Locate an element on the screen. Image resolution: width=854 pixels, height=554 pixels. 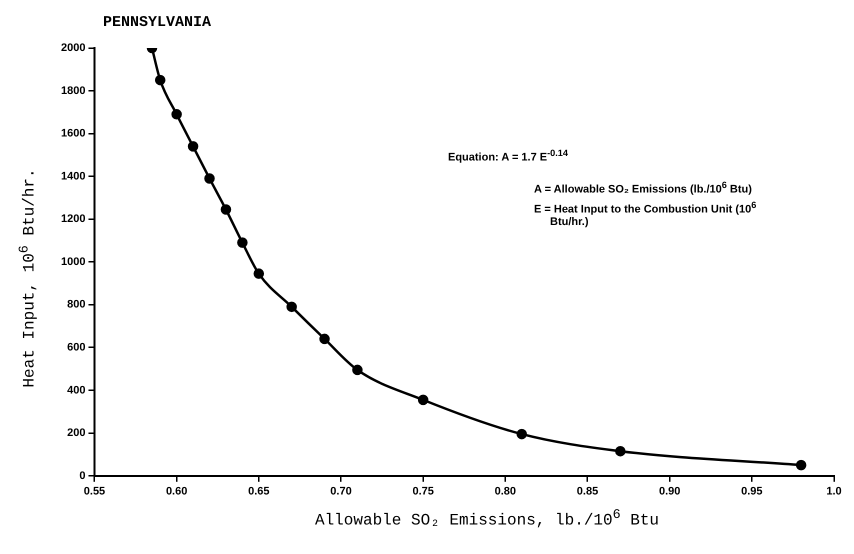
y-tick-label: 600 is located at coordinates (76, 347).